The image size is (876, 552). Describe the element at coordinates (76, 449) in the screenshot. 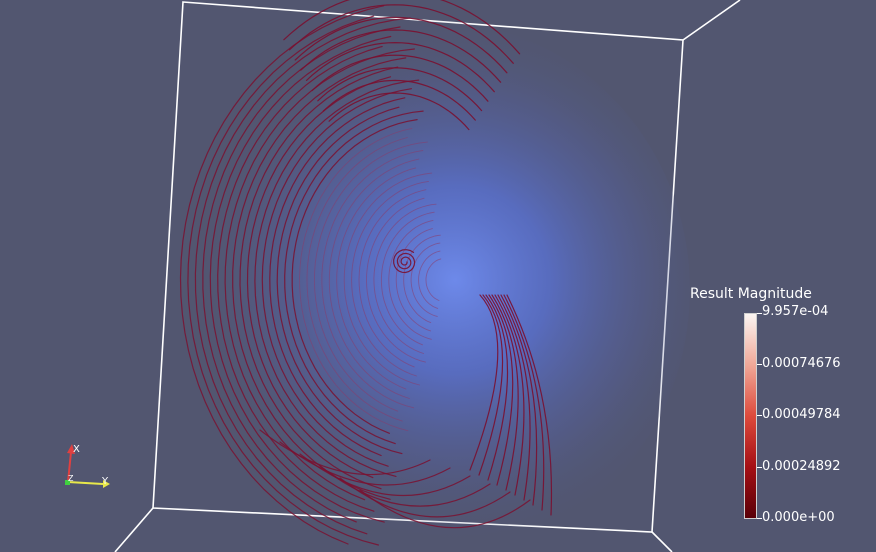

I see `x-axis-label: X` at that location.